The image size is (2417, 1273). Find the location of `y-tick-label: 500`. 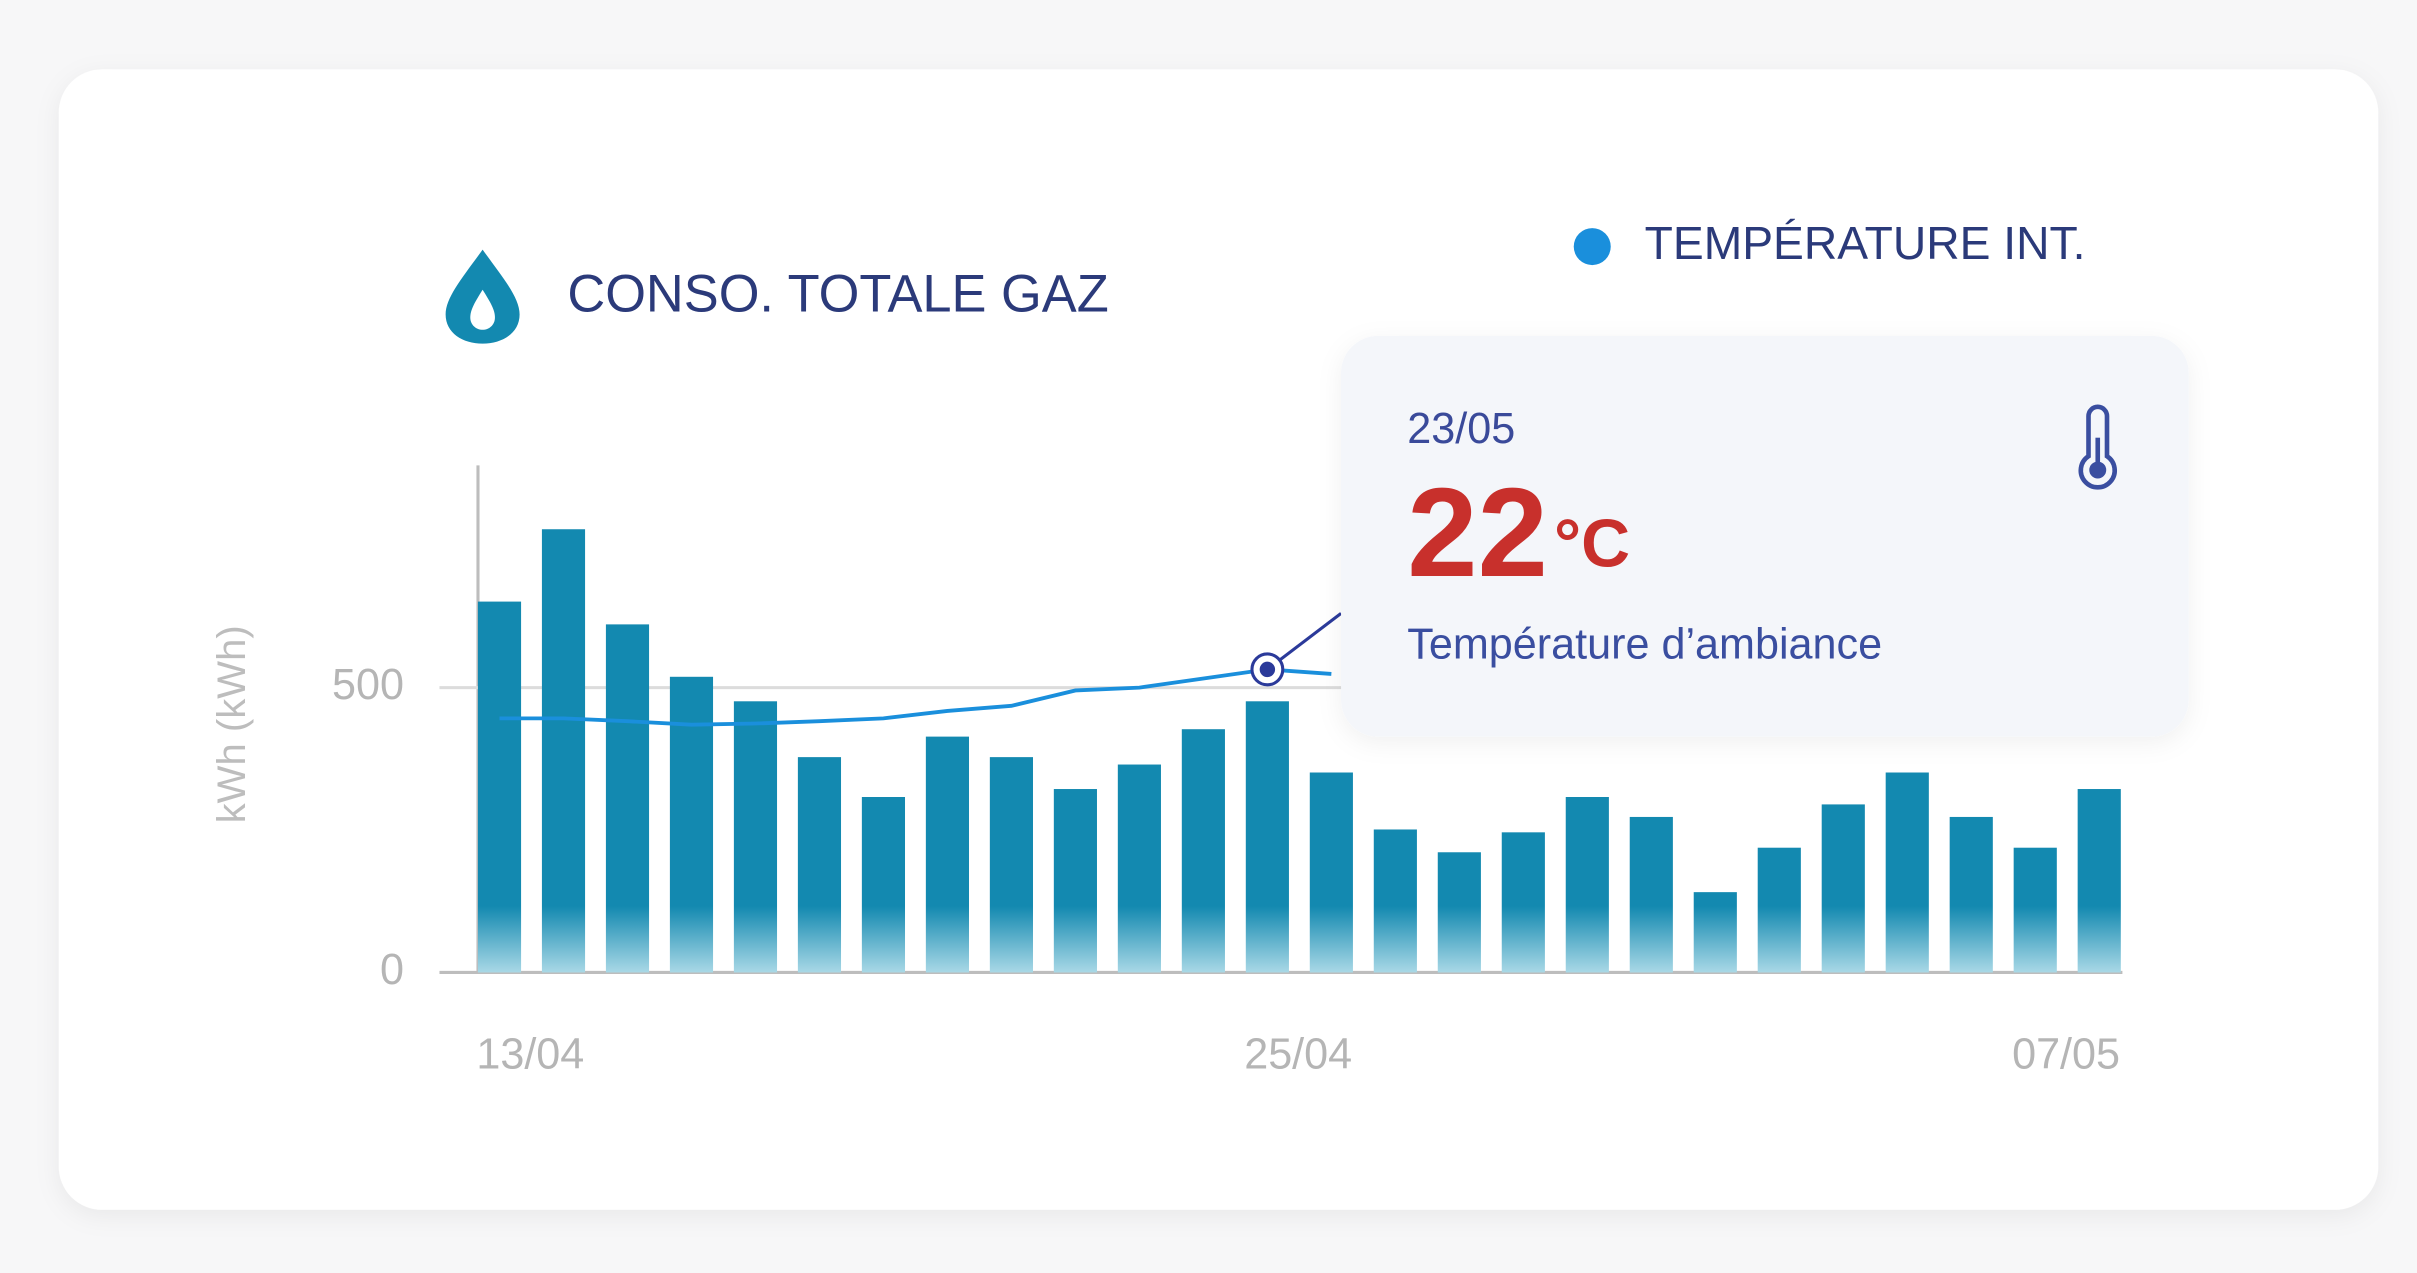

y-tick-label: 500 is located at coordinates (368, 685).